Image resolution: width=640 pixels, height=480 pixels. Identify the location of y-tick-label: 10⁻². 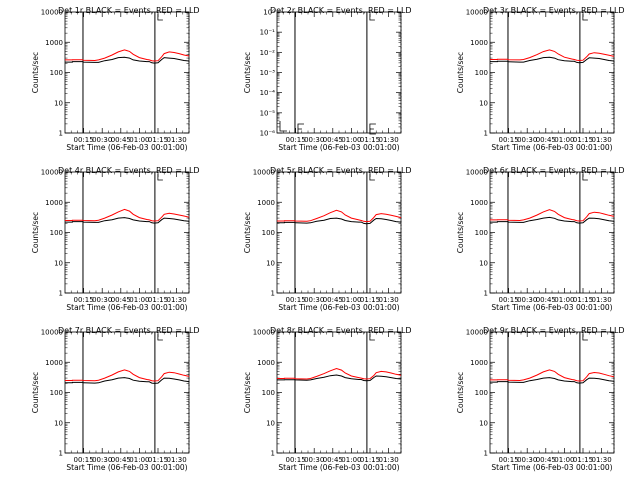
(268, 53).